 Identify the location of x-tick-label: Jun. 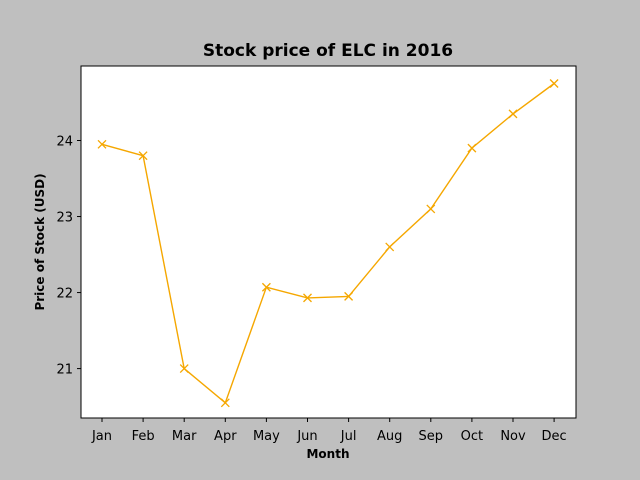
(306, 436).